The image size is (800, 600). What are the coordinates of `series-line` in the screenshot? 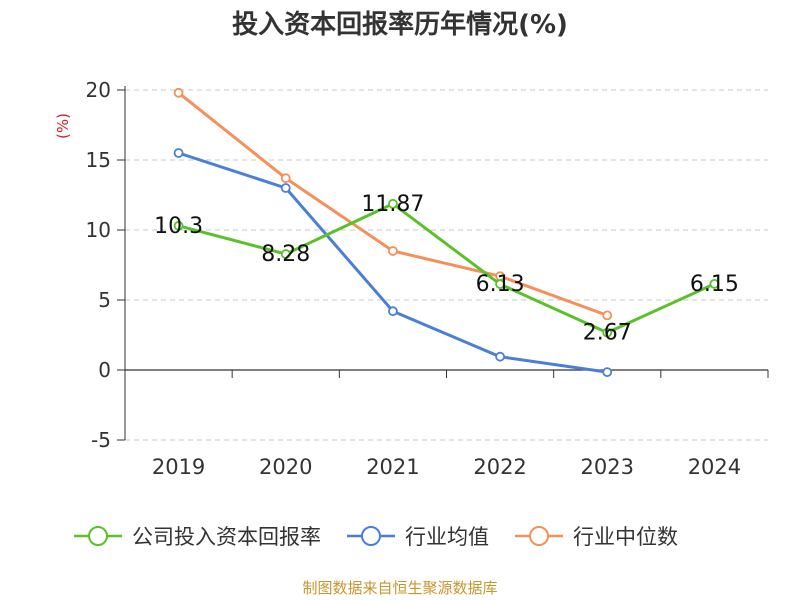 It's located at (447, 268).